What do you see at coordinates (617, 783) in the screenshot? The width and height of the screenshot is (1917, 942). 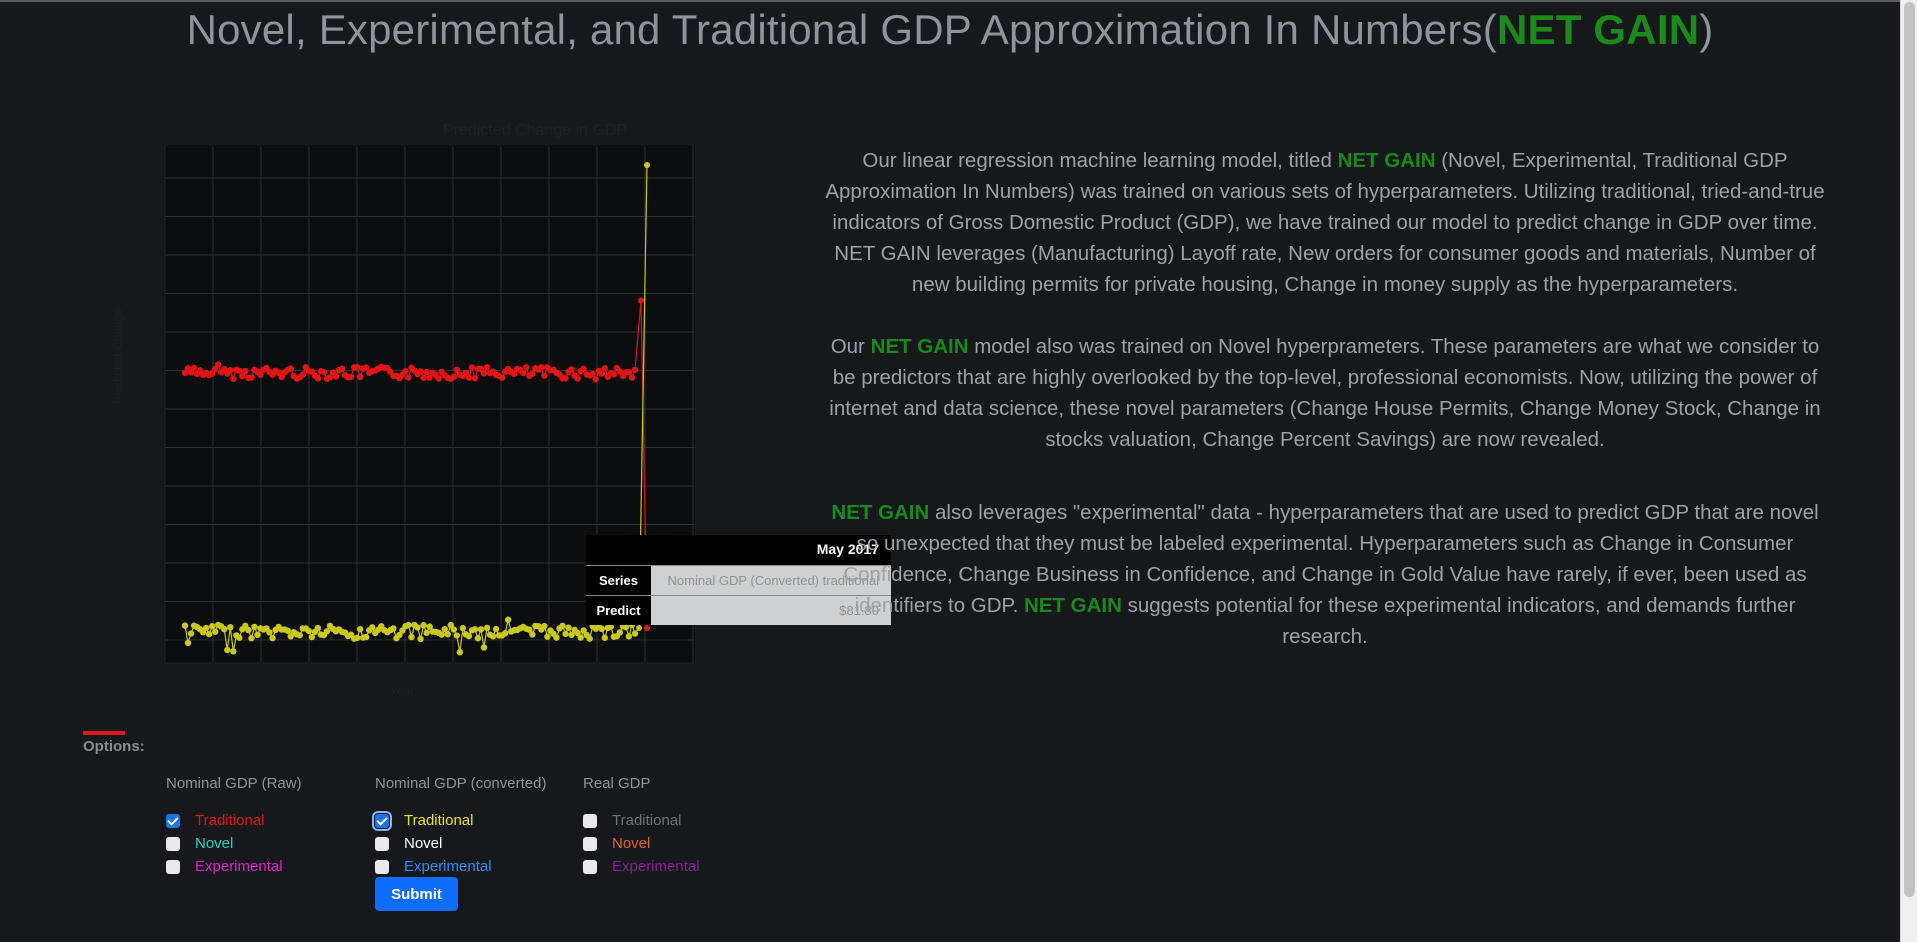 I see `option-group-heading: Real GDP` at bounding box center [617, 783].